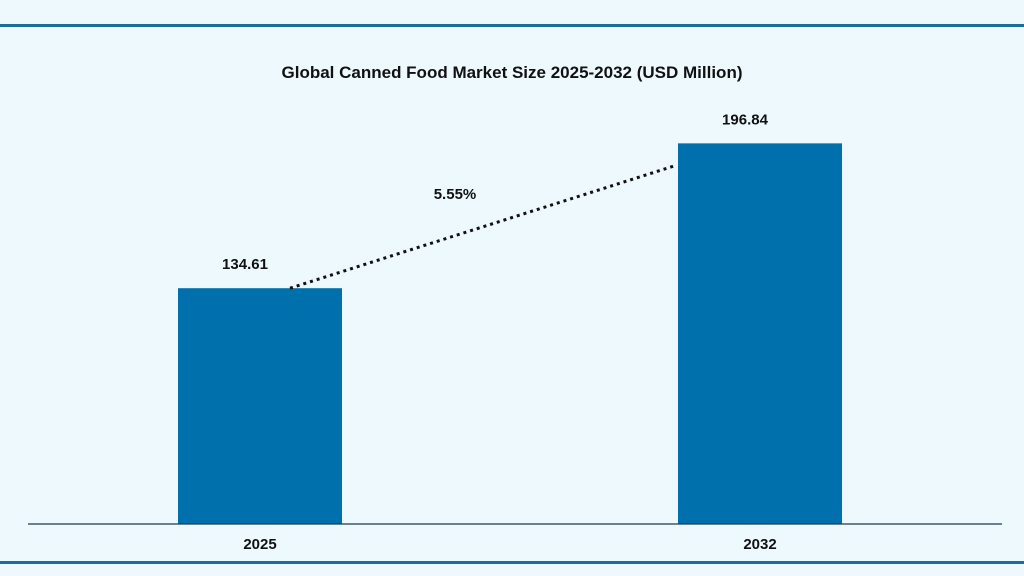 This screenshot has width=1024, height=576. What do you see at coordinates (512, 25) in the screenshot?
I see `top-rule` at bounding box center [512, 25].